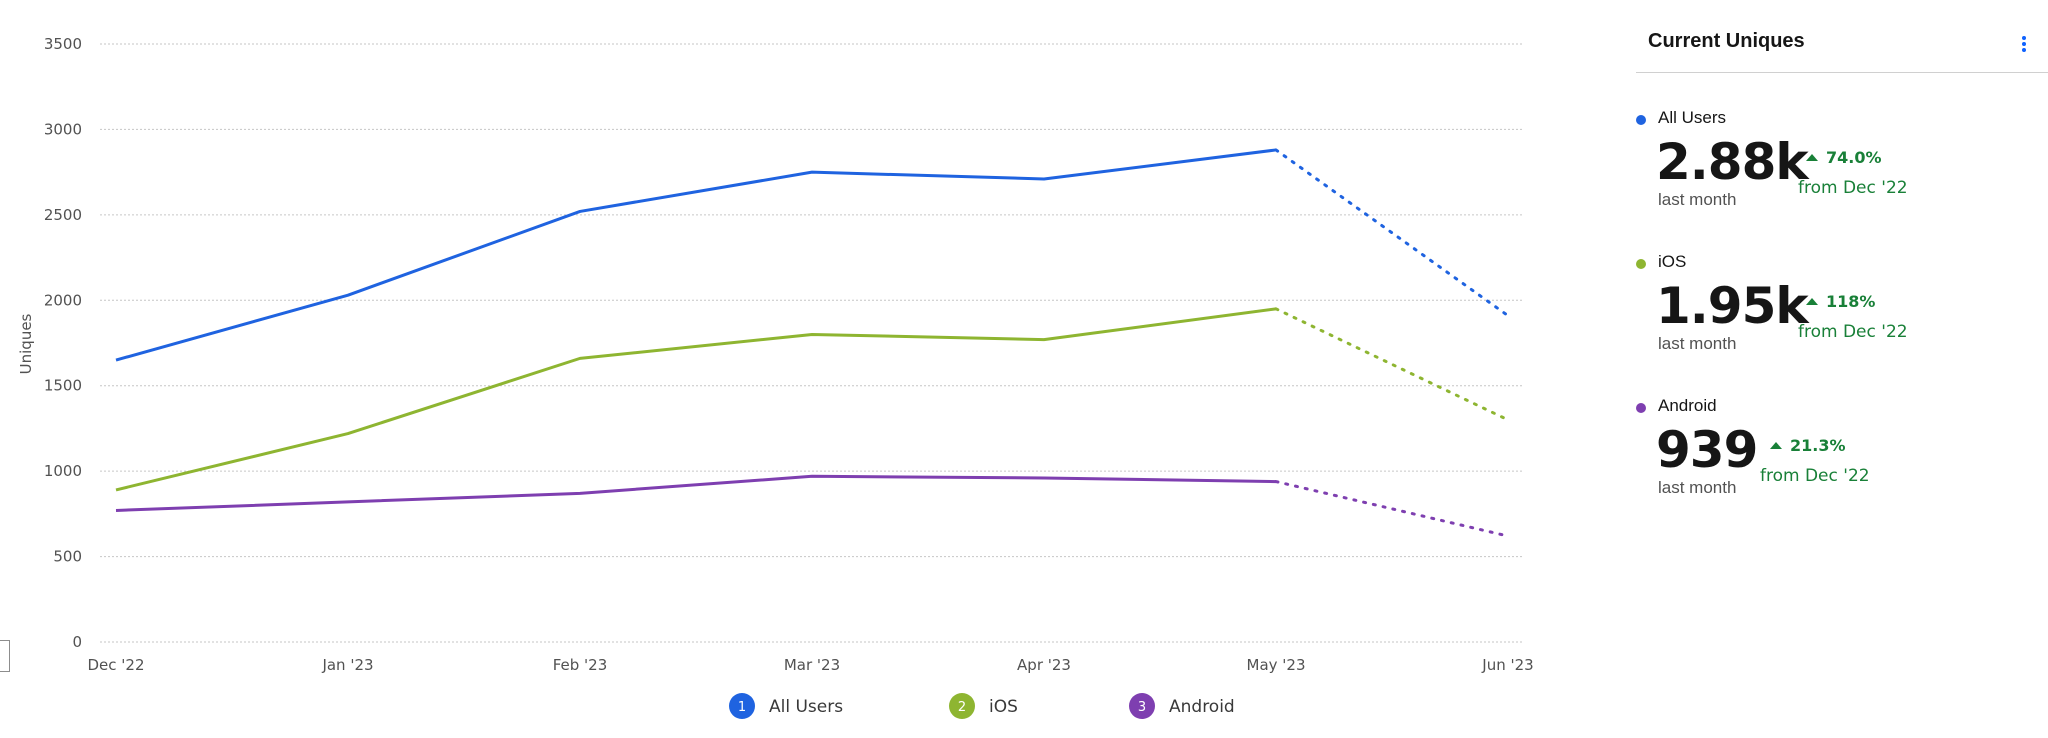 The width and height of the screenshot is (2048, 738). Describe the element at coordinates (63, 386) in the screenshot. I see `y-tick-label: 1500` at that location.